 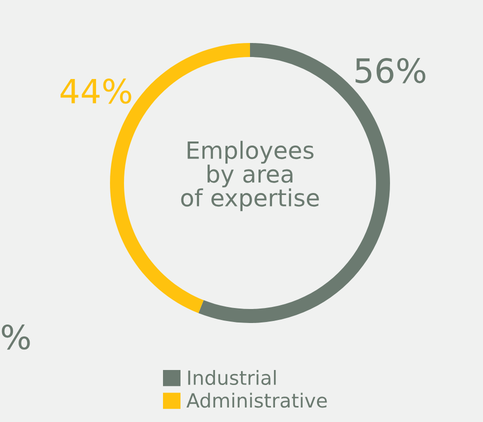 I want to click on data-label: 56%, so click(x=391, y=71).